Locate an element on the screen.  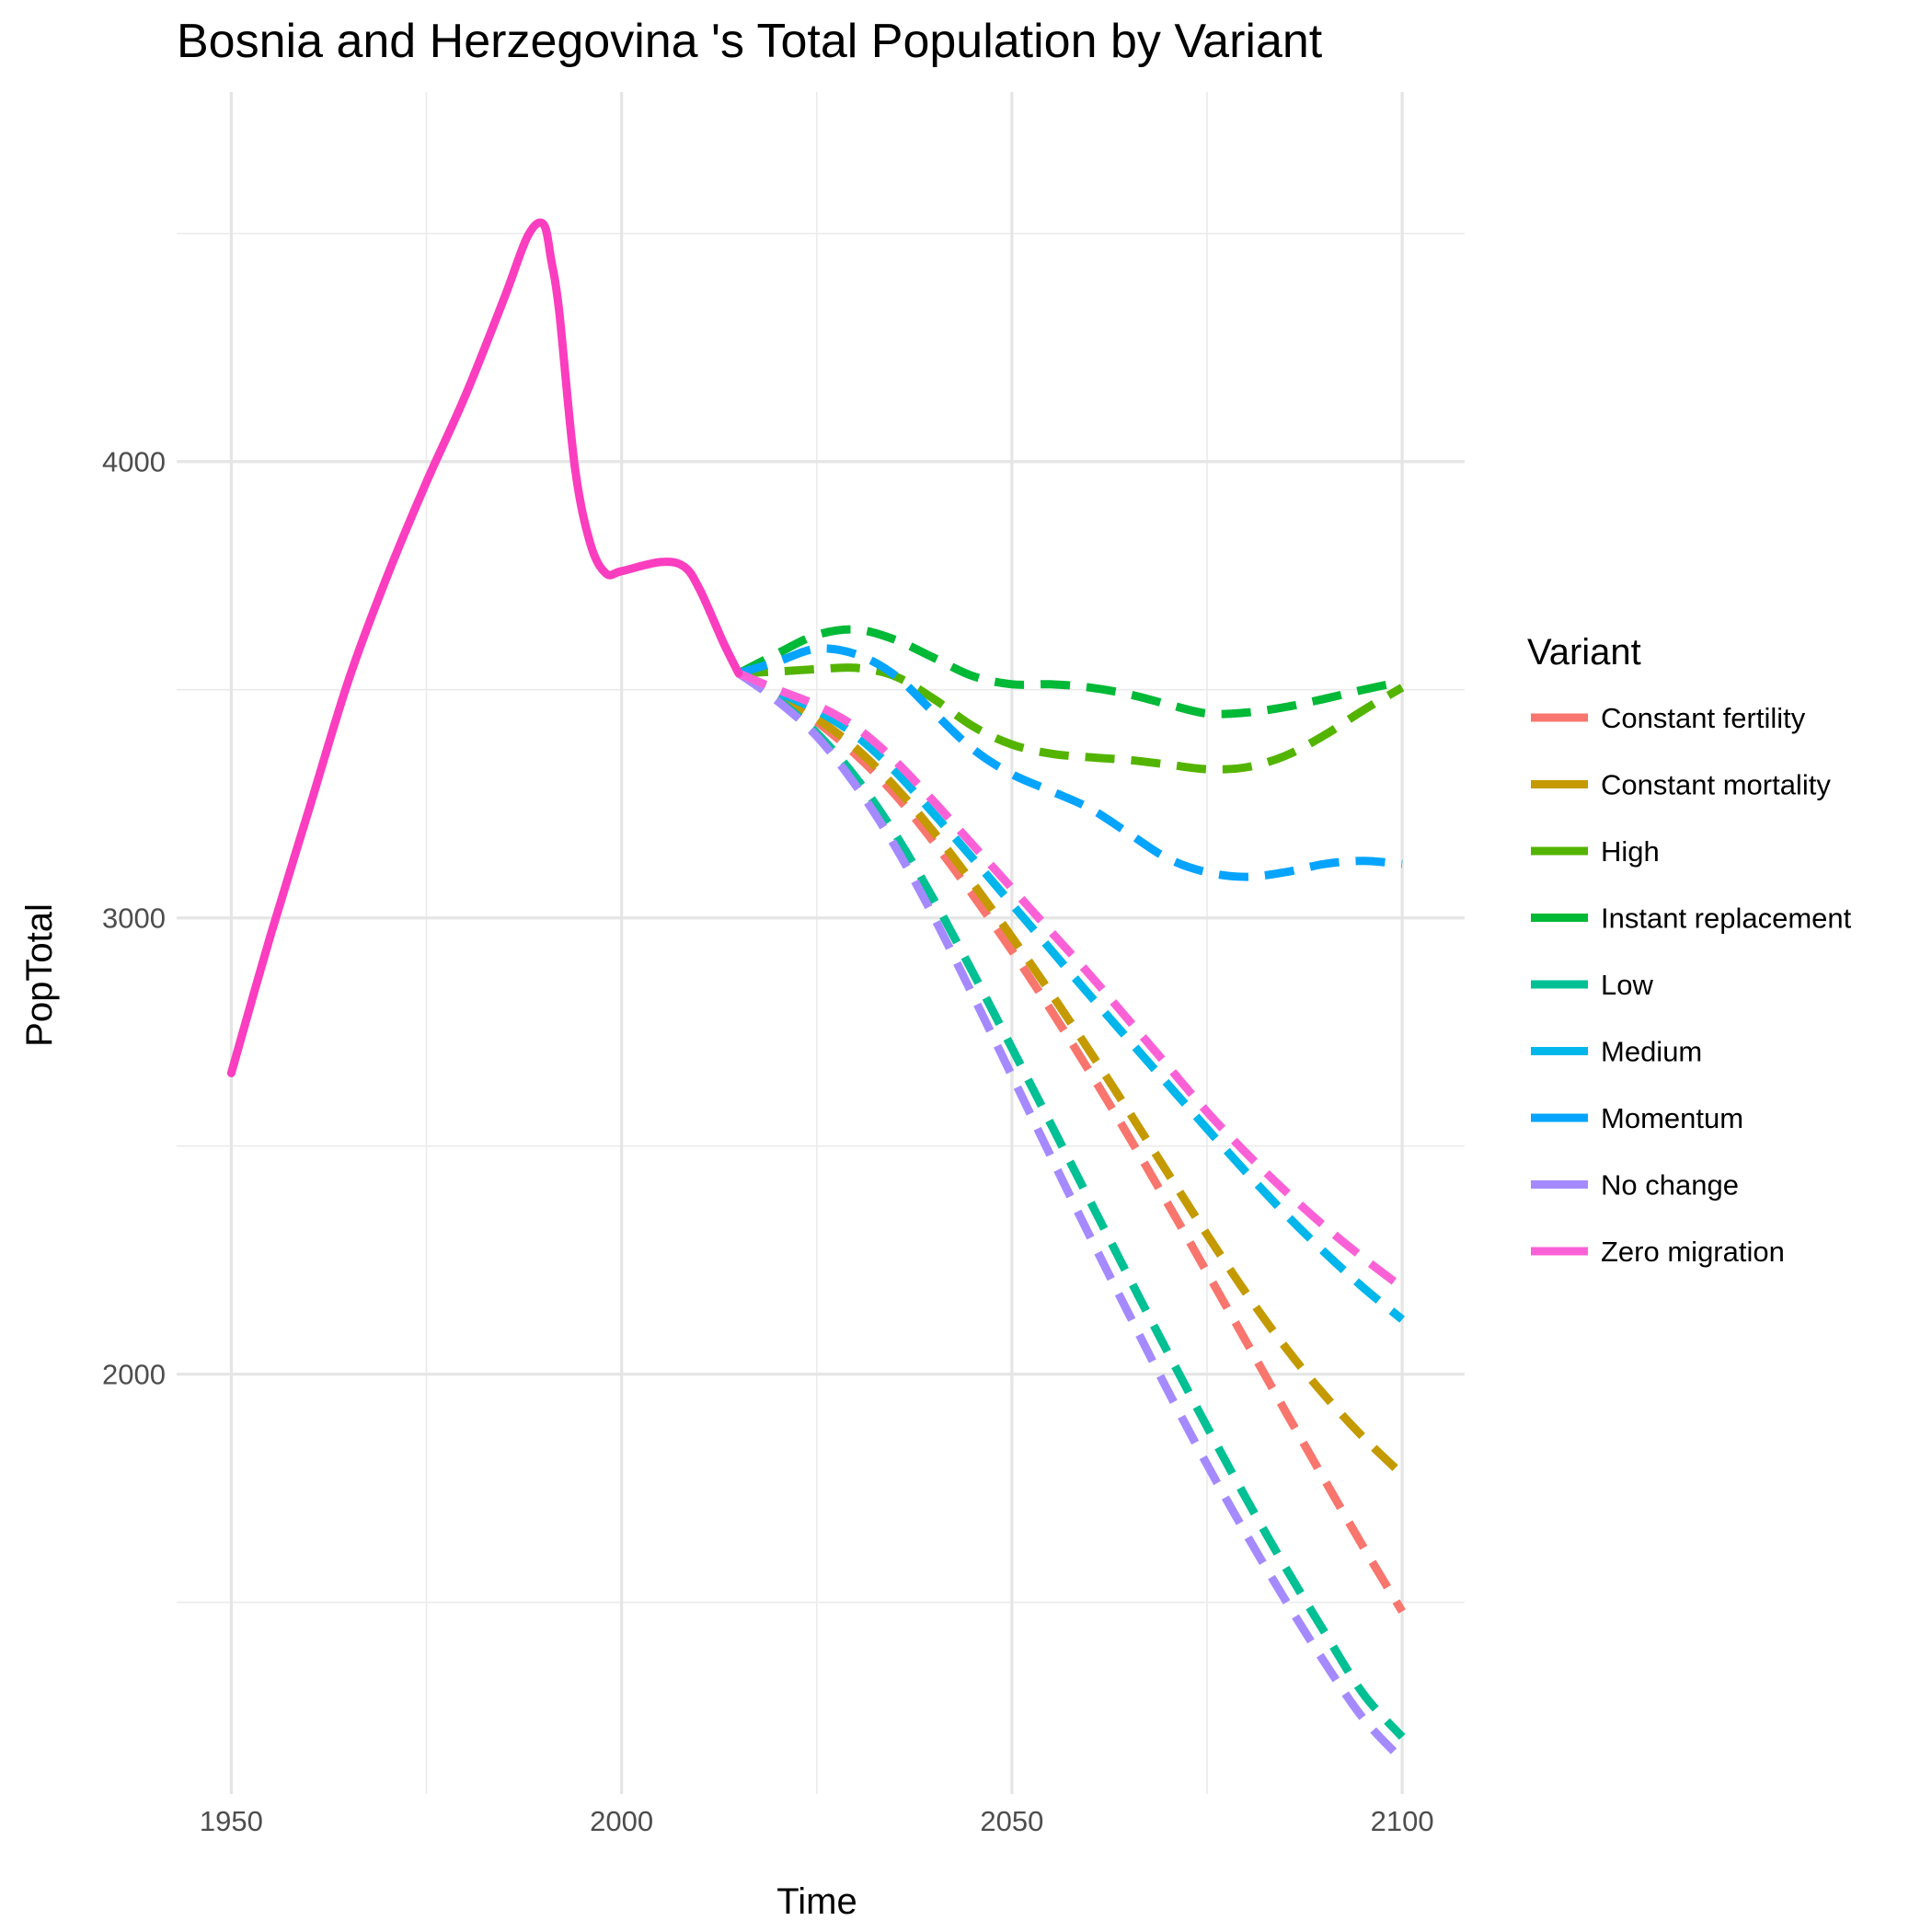
legend-label: Low is located at coordinates (1627, 985).